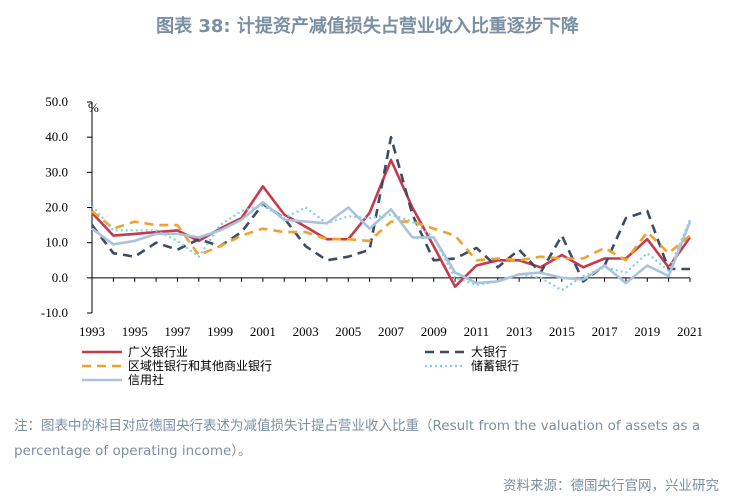 This screenshot has width=735, height=503. Describe the element at coordinates (605, 331) in the screenshot. I see `x-tick-label: 2017` at that location.